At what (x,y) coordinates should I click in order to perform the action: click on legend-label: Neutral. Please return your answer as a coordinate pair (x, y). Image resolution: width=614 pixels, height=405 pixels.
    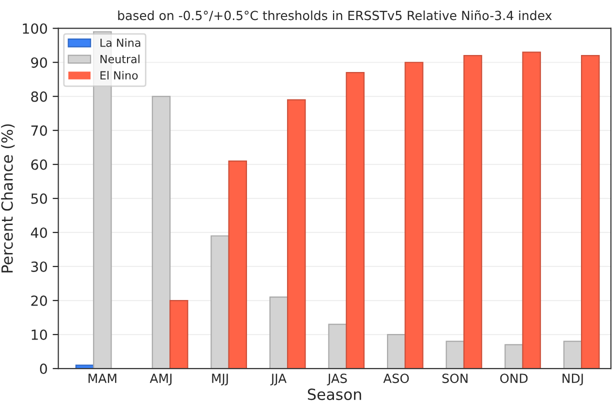
    Looking at the image, I should click on (120, 59).